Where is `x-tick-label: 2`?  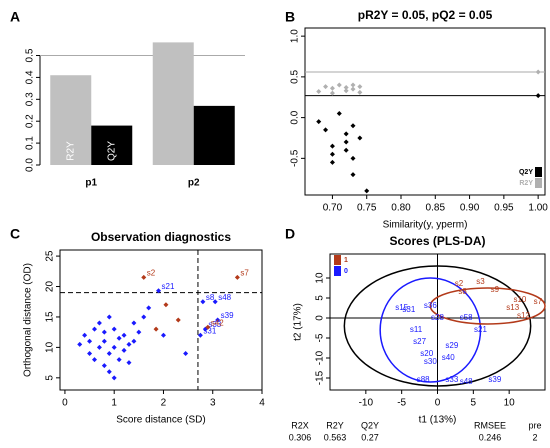 x-tick-label: 2 is located at coordinates (164, 403).